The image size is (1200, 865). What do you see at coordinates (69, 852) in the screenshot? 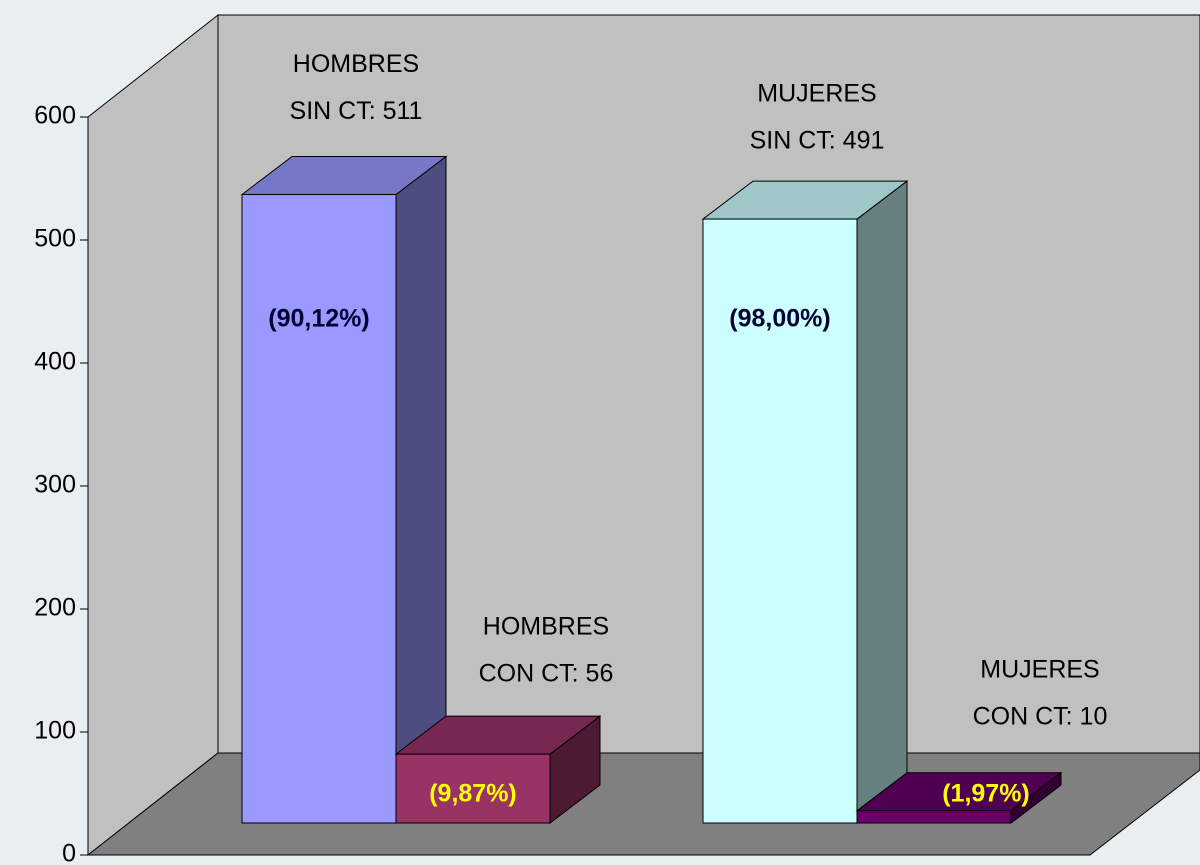
I see `y-tick-label: 0` at bounding box center [69, 852].